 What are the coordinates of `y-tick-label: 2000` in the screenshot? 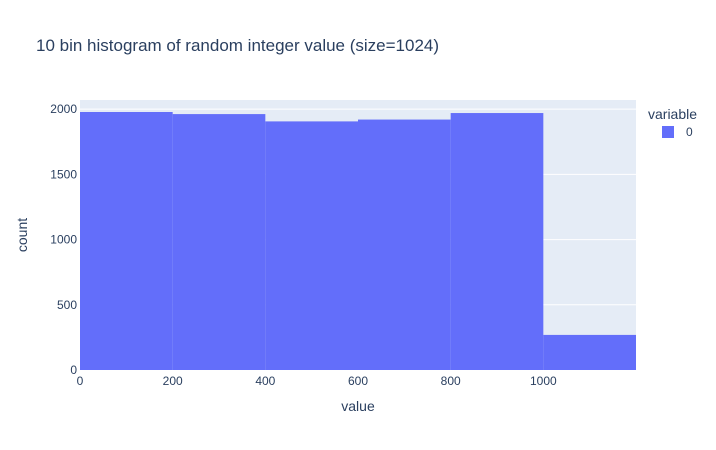 It's located at (63, 109).